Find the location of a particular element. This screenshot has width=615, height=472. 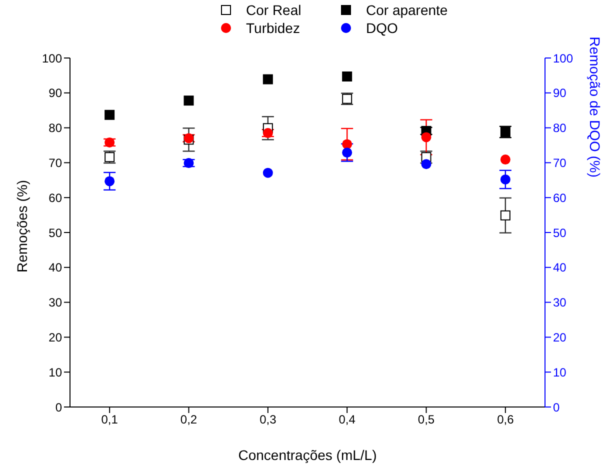

y-tick-label: 30 is located at coordinates (55, 303).